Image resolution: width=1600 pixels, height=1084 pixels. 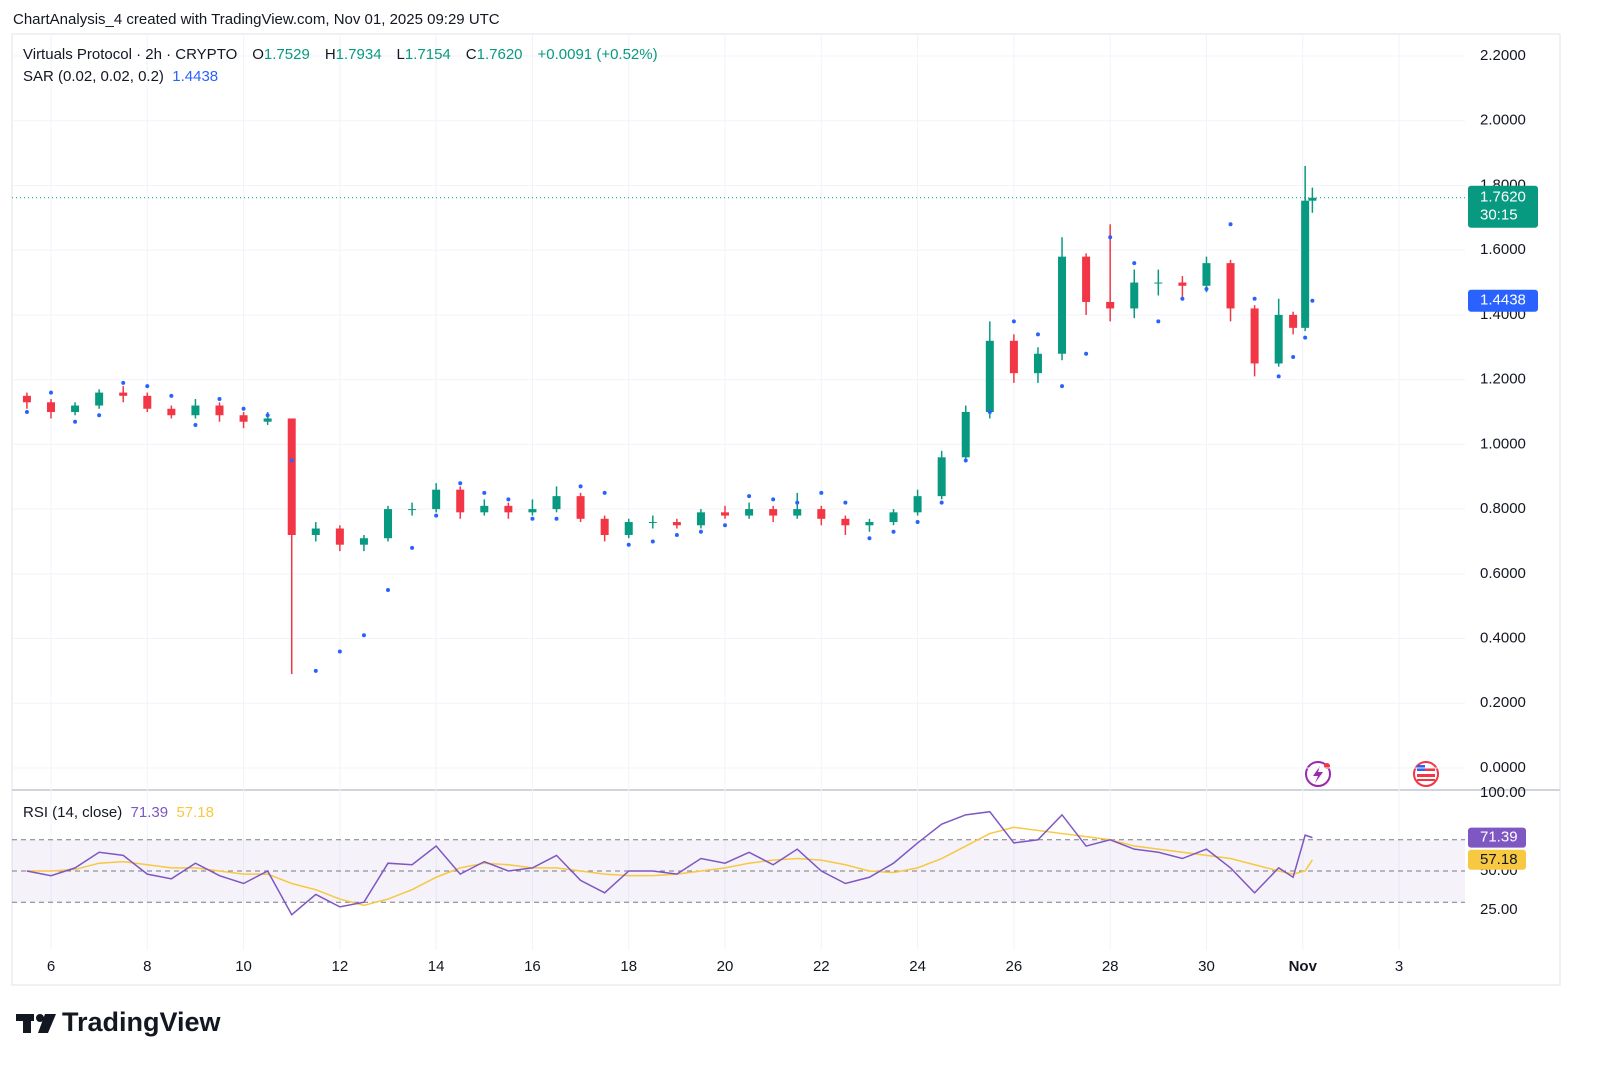 I want to click on x-tick-label: 24, so click(x=917, y=966).